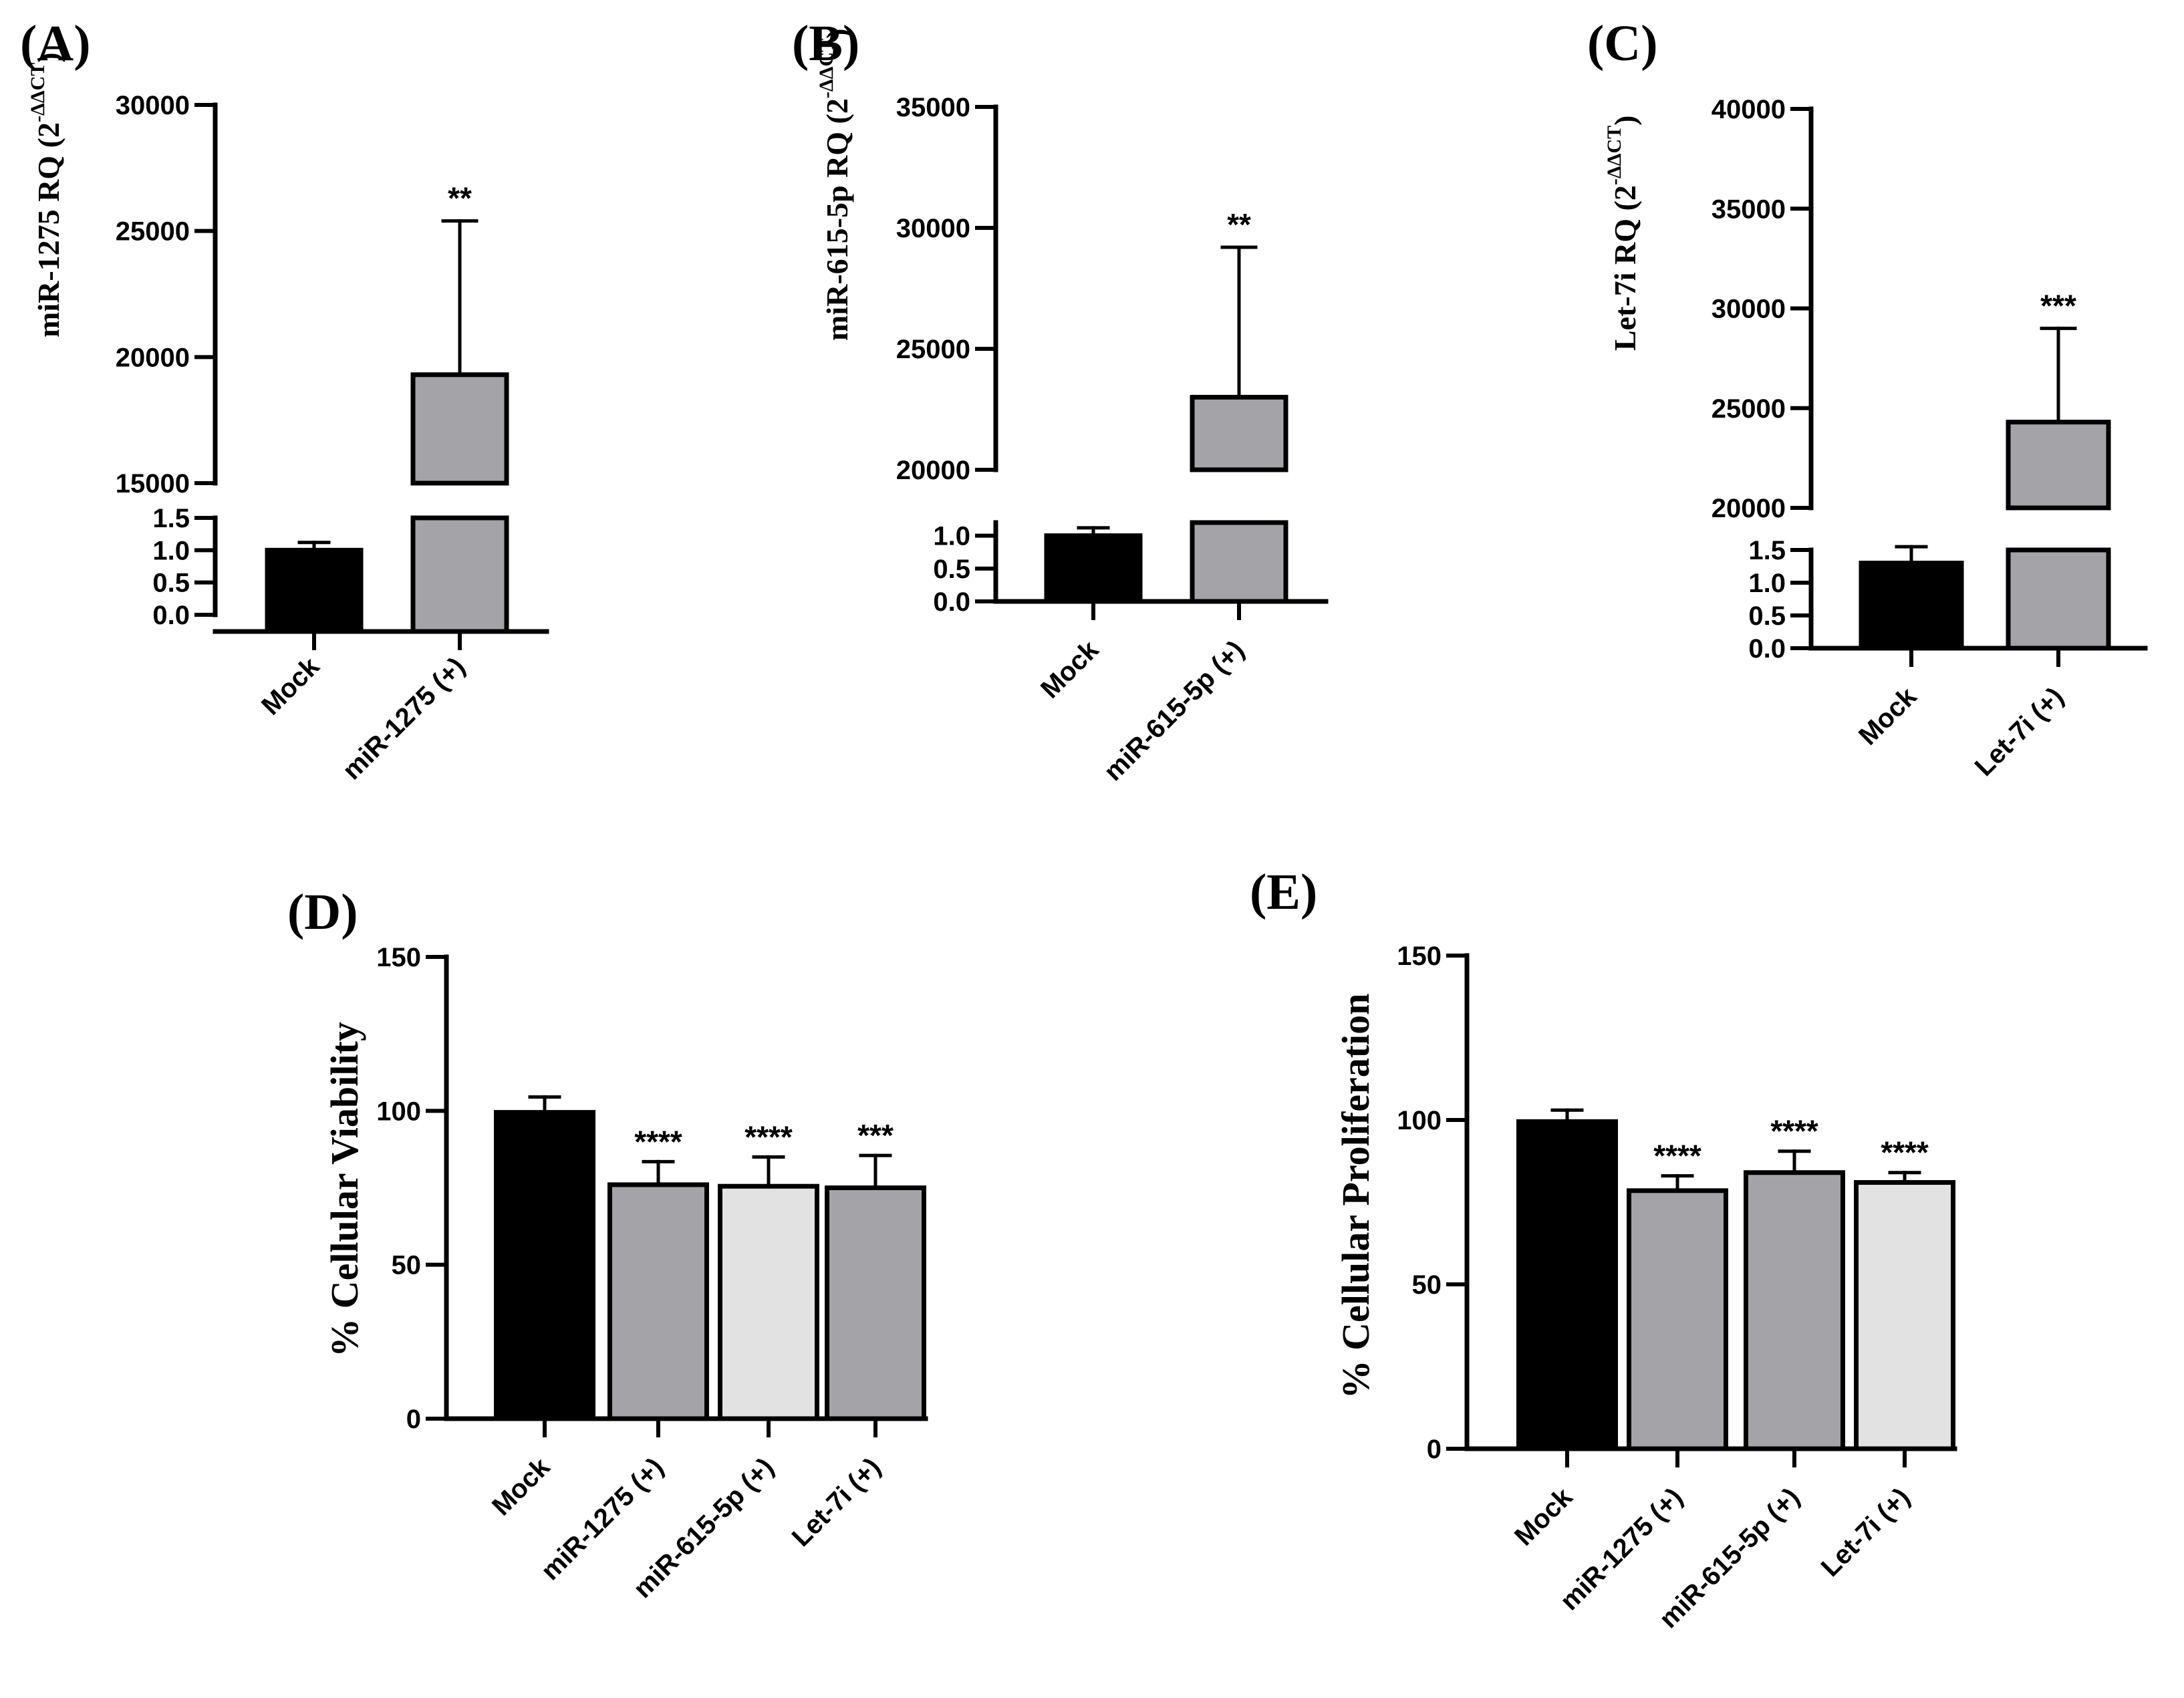 This screenshot has width=2184, height=1698. What do you see at coordinates (153, 105) in the screenshot?
I see `panel-a-ytick-label-upper-3: 30000` at bounding box center [153, 105].